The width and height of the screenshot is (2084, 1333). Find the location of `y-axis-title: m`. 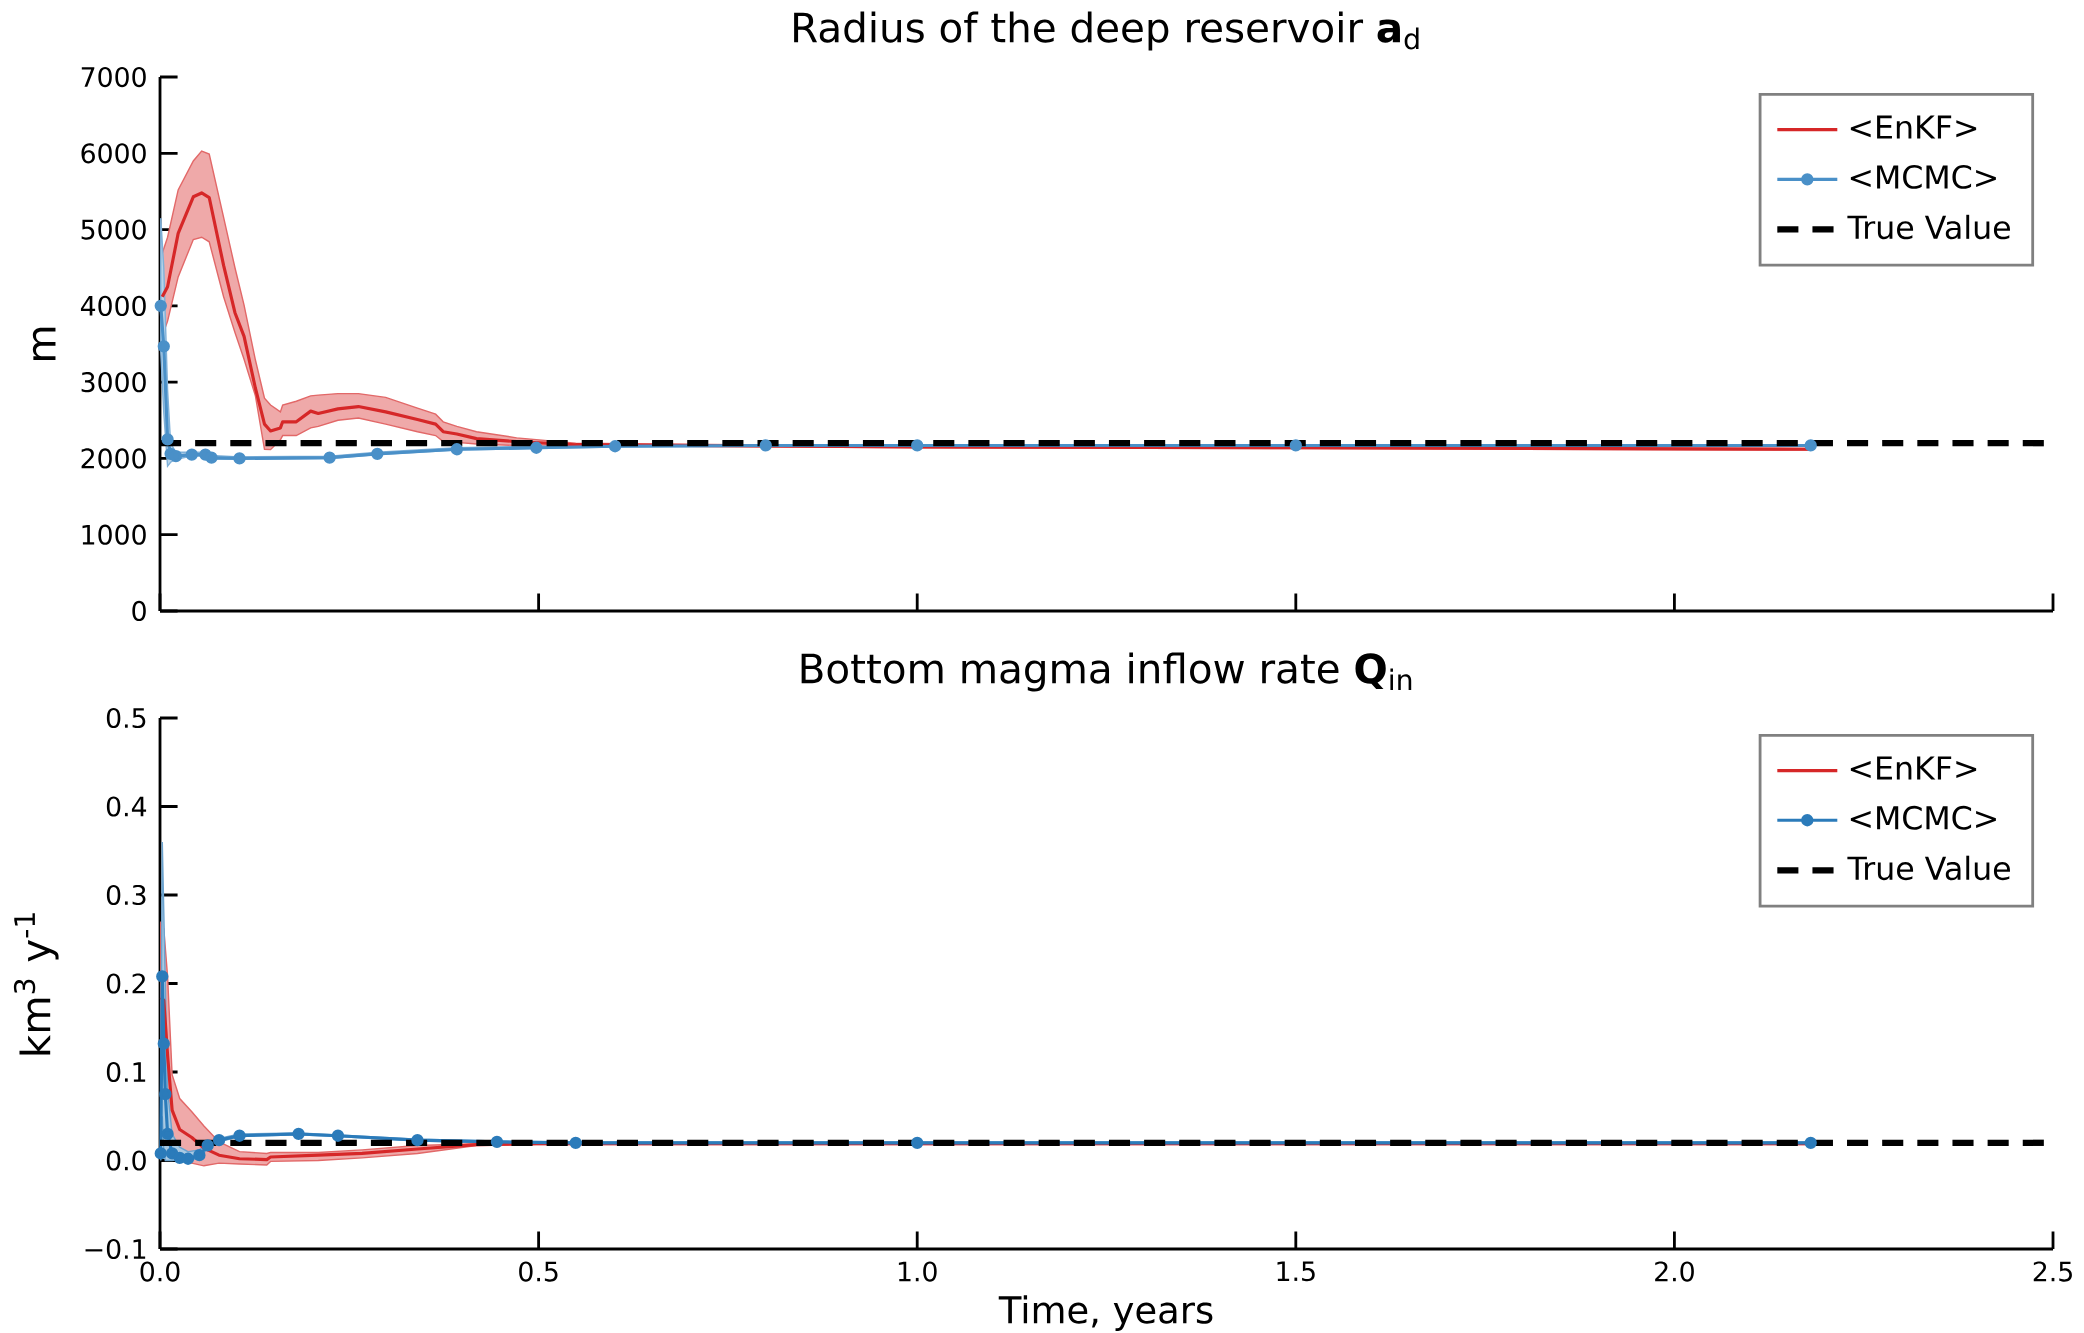

y-axis-title: m is located at coordinates (44, 343).